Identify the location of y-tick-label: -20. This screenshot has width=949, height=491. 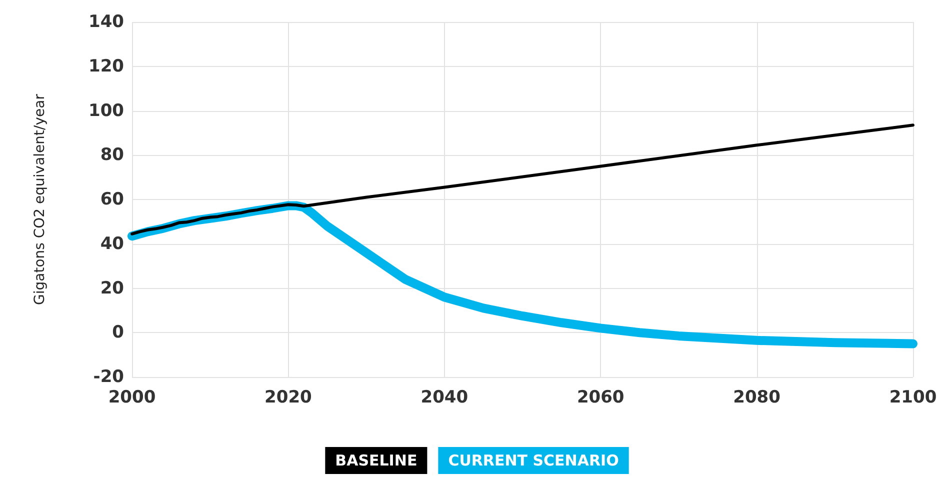
(108, 377).